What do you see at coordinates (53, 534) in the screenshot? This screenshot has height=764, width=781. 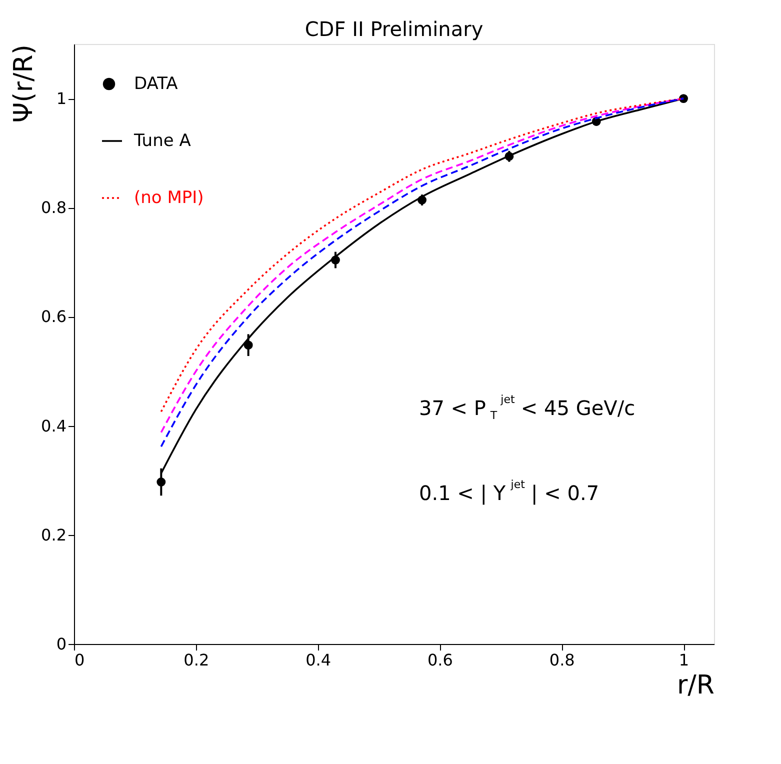 I see `y-tick-label: 0.2` at bounding box center [53, 534].